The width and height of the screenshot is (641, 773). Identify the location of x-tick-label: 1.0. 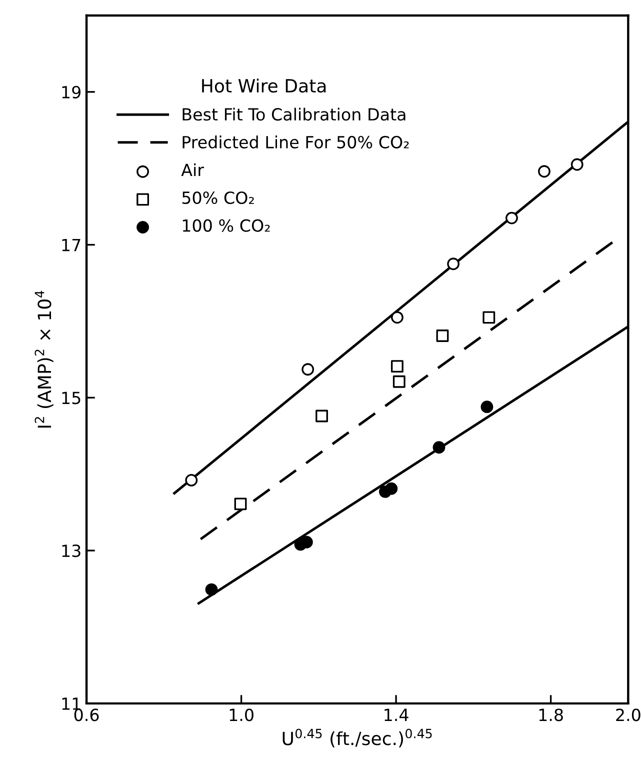
(242, 715).